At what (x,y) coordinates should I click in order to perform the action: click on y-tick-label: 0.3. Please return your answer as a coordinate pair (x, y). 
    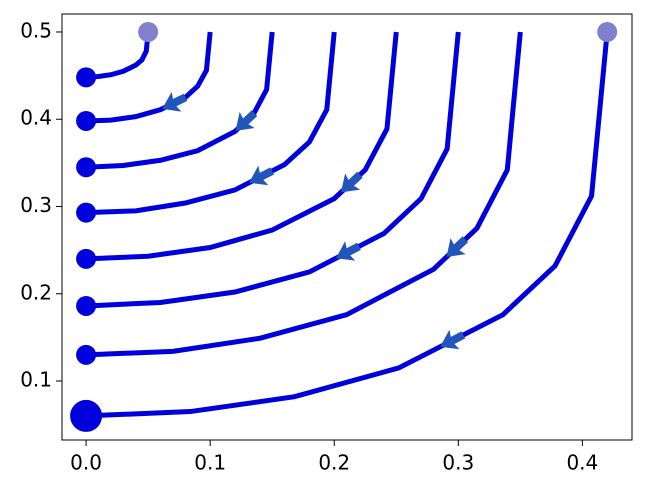
    Looking at the image, I should click on (36, 205).